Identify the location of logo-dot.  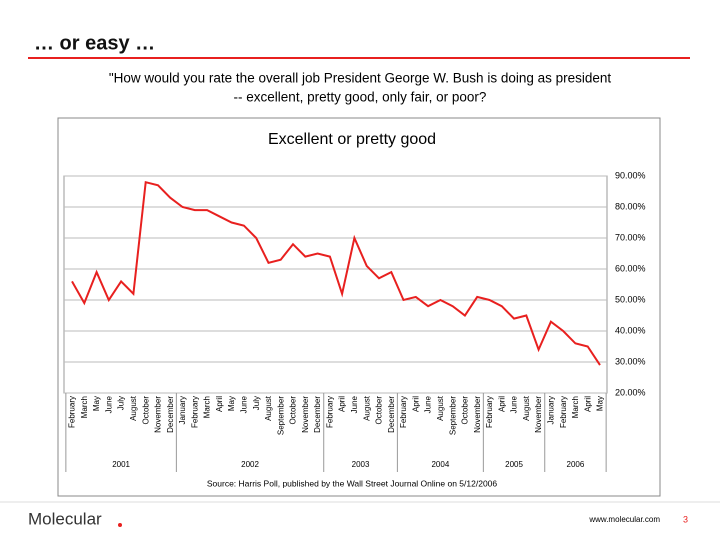
(120, 525).